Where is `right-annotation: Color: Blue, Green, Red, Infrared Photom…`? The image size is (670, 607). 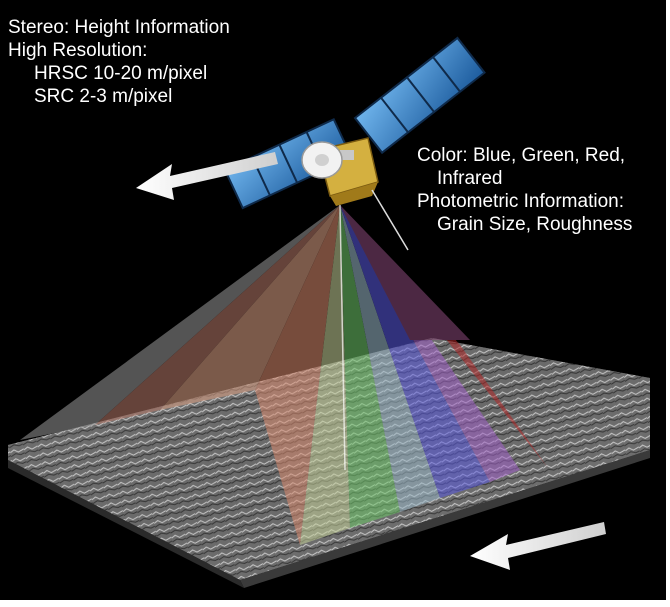
right-annotation: Color: Blue, Green, Red, Infrared Photom… is located at coordinates (524, 190).